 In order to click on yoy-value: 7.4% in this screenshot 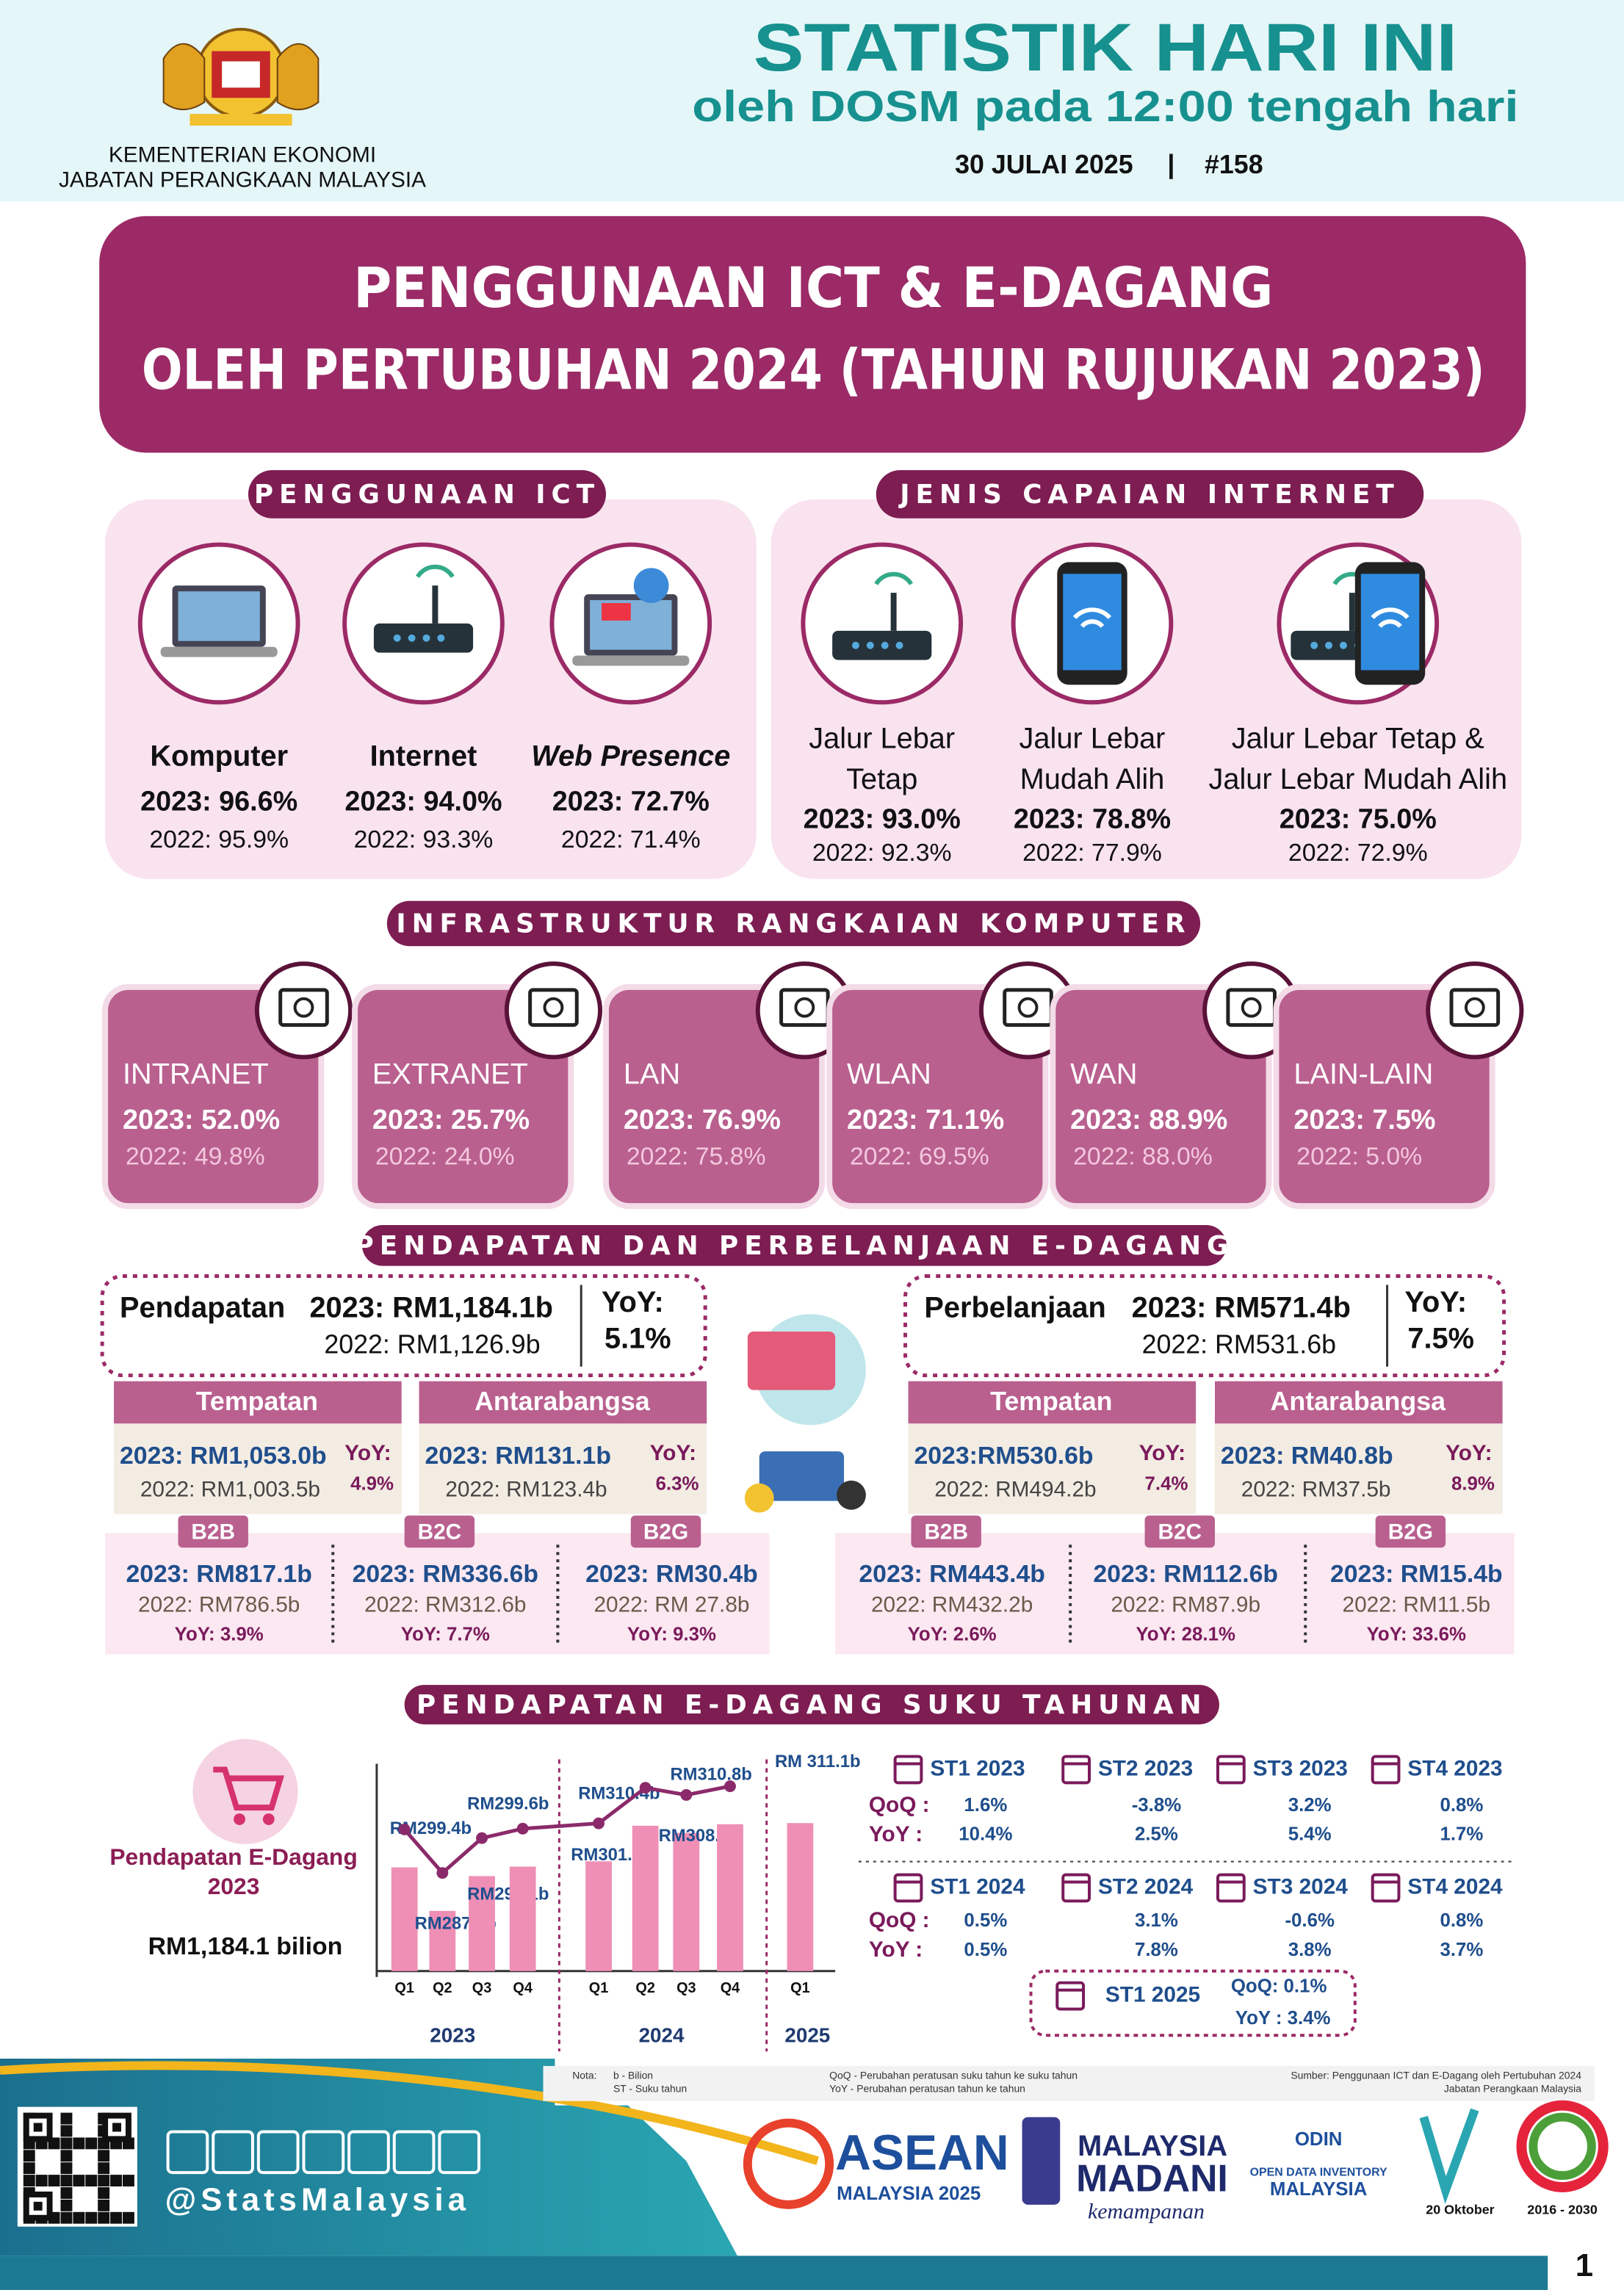, I will do `click(1166, 1484)`.